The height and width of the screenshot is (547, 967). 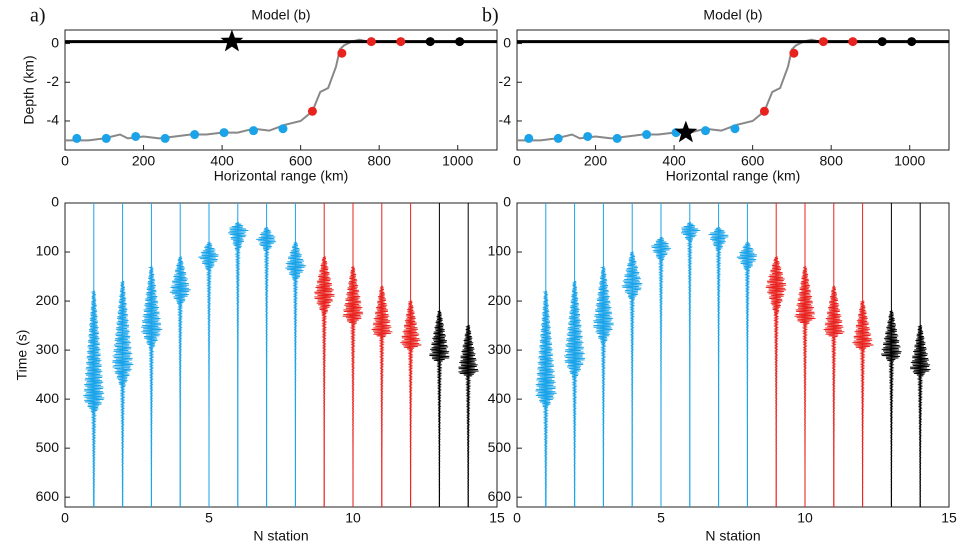 I want to click on x-tick-label: 10, so click(x=805, y=518).